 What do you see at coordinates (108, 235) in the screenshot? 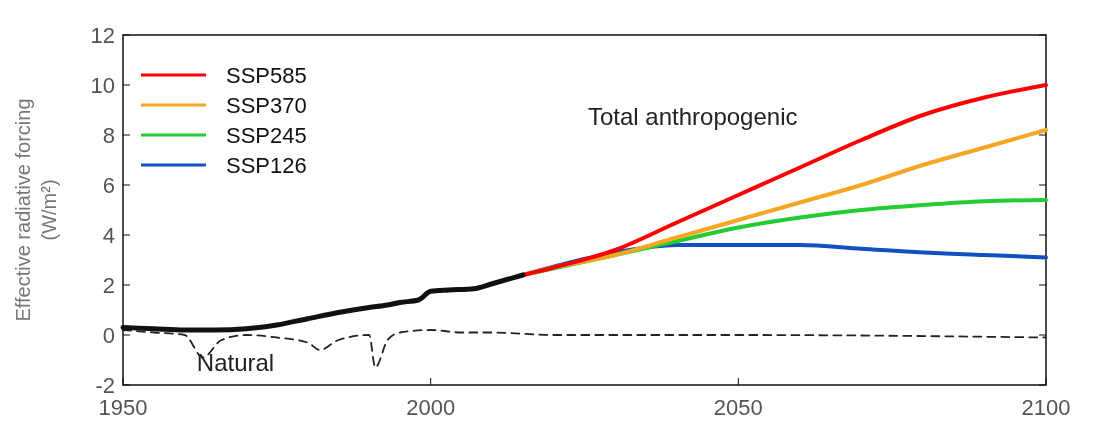
I see `y-tick-label: 4` at bounding box center [108, 235].